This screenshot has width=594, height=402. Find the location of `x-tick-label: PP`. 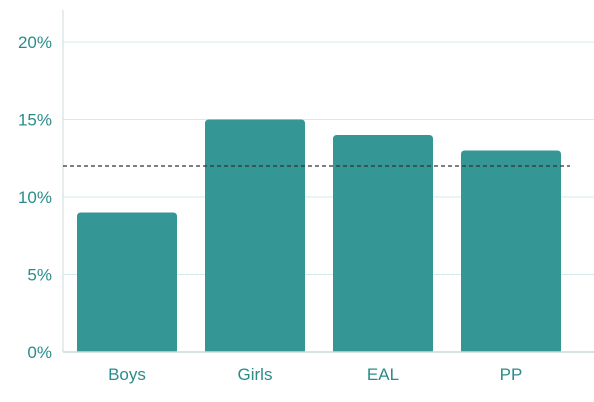

x-tick-label: PP is located at coordinates (511, 374).